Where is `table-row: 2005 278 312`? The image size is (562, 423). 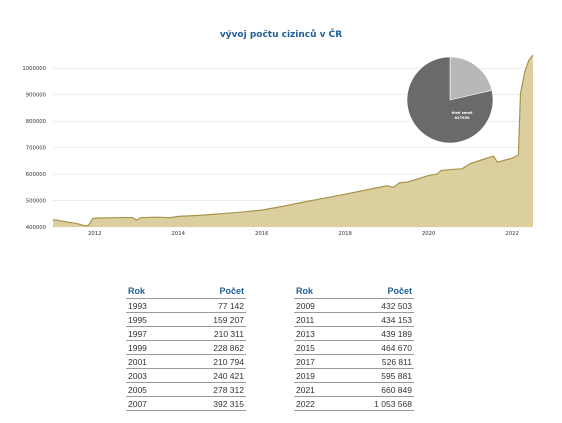
table-row: 2005 278 312 is located at coordinates (186, 389).